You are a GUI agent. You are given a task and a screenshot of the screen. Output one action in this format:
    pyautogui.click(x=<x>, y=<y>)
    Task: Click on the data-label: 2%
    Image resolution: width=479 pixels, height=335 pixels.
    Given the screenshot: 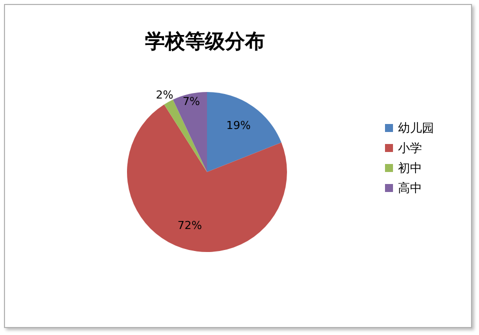 What is the action you would take?
    pyautogui.click(x=165, y=95)
    